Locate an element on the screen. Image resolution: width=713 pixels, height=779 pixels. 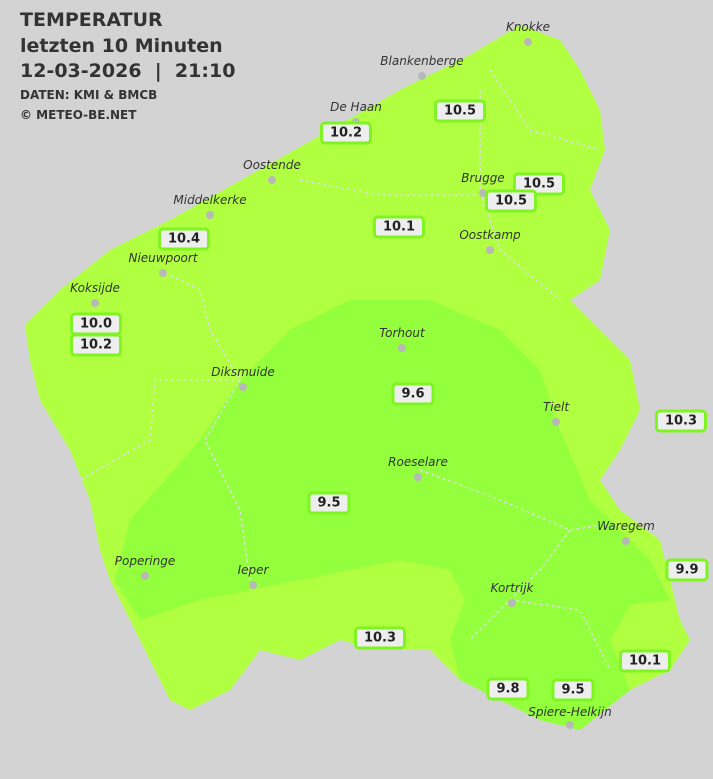
town-label: Kortrijk is located at coordinates (512, 588).